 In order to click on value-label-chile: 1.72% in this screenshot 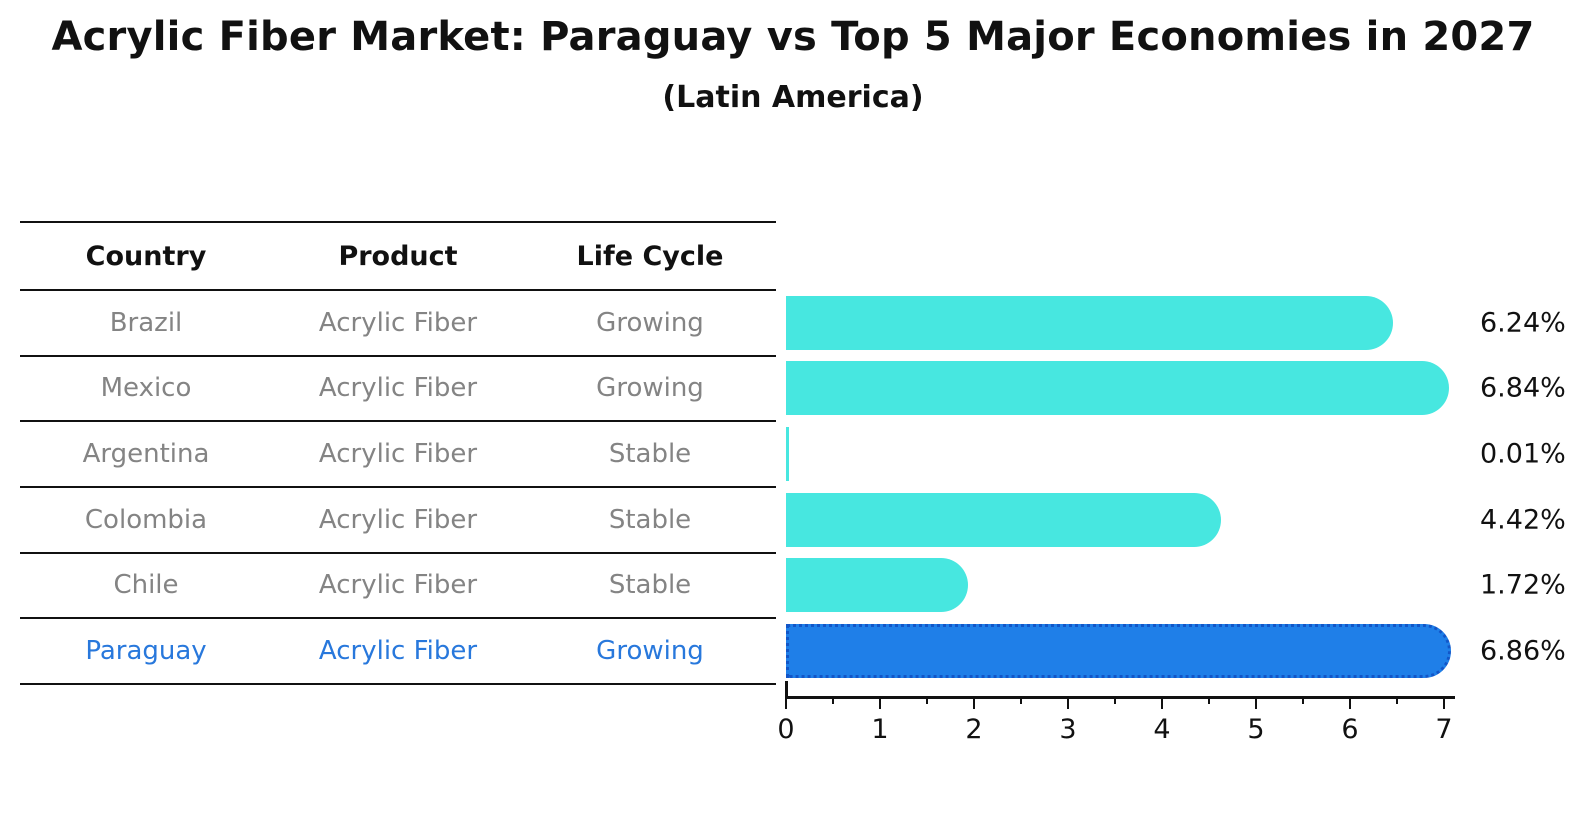, I will do `click(1523, 585)`.